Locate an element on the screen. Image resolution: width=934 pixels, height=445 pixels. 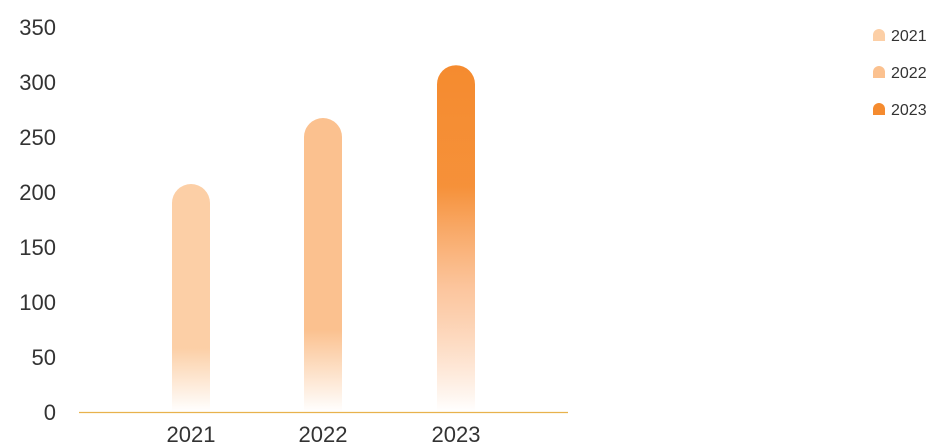
y-tick-label-150: 150 is located at coordinates (37, 247).